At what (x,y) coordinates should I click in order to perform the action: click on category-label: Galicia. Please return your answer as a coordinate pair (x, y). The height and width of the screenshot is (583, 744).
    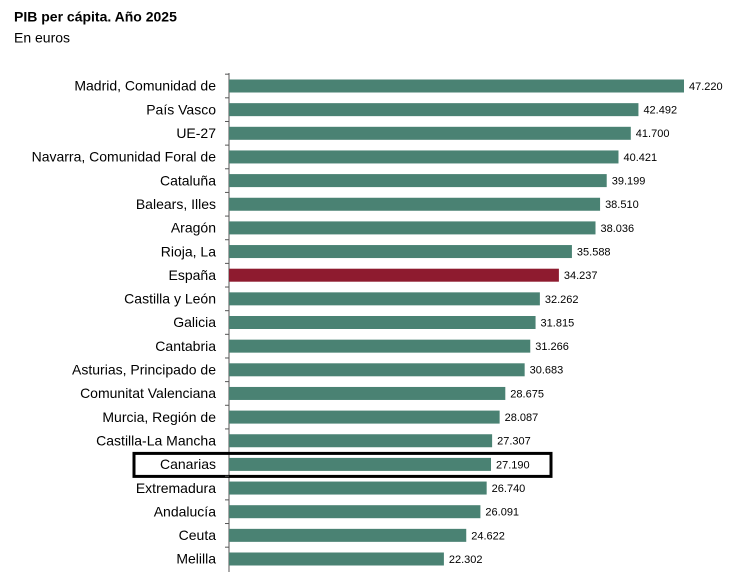
    Looking at the image, I should click on (194, 322).